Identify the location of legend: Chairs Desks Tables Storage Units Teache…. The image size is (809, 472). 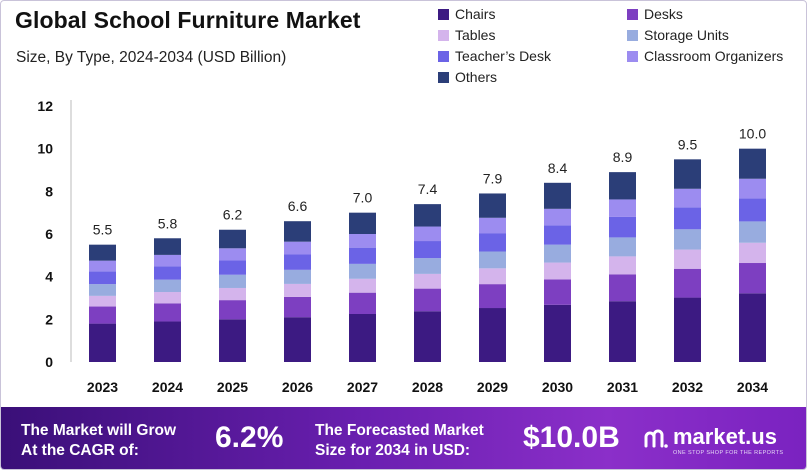
(622, 49).